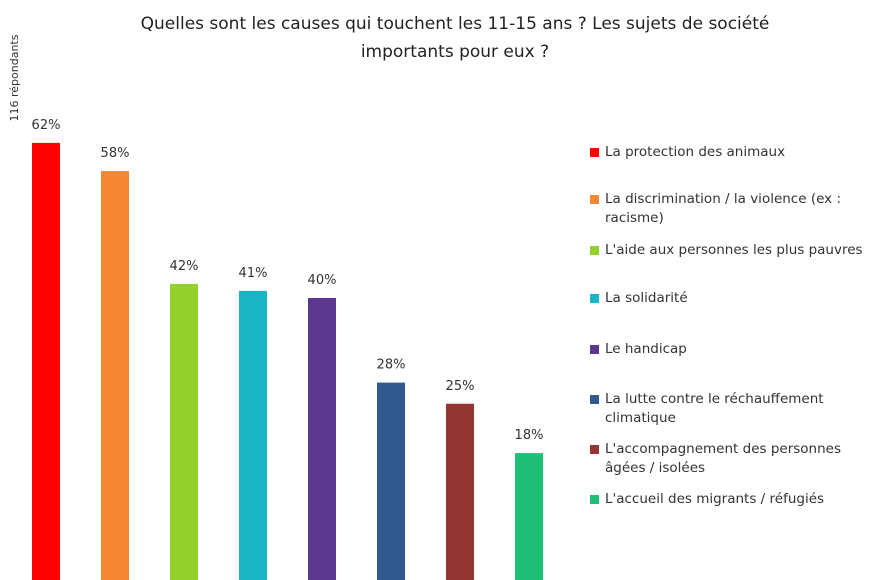 The image size is (878, 580). I want to click on legend-entry: La protection des animaux, so click(734, 152).